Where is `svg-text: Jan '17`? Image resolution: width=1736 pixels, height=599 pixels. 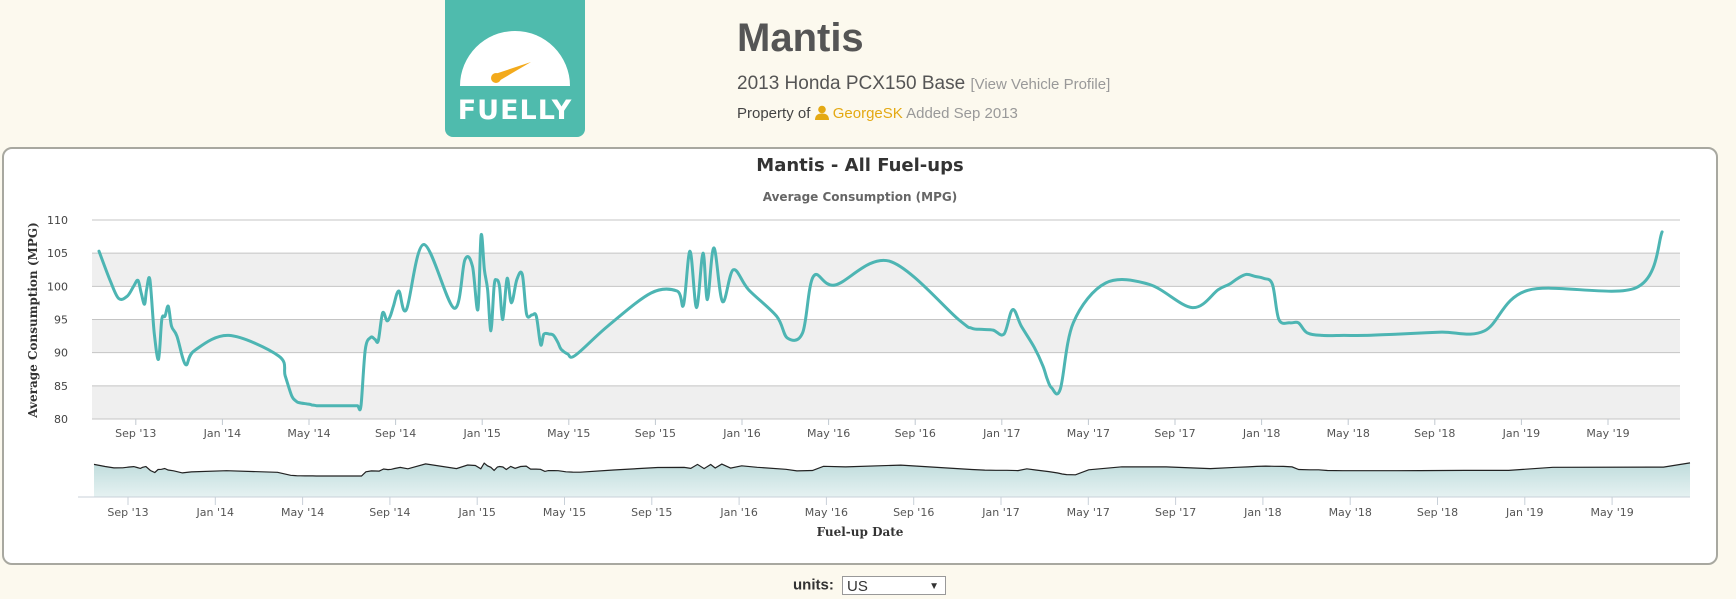 svg-text: Jan '17 is located at coordinates (1000, 512).